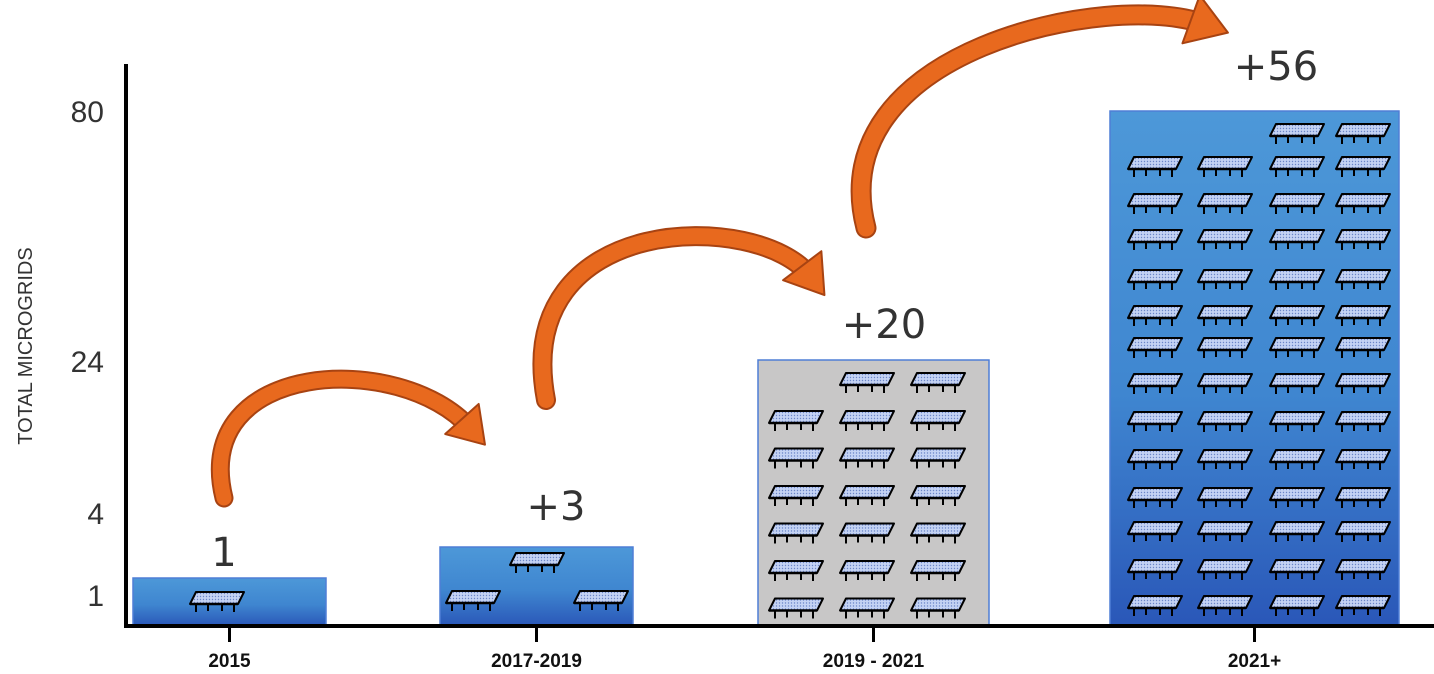 This screenshot has width=1434, height=674. Describe the element at coordinates (229, 661) in the screenshot. I see `x-tick-label: 2015` at that location.